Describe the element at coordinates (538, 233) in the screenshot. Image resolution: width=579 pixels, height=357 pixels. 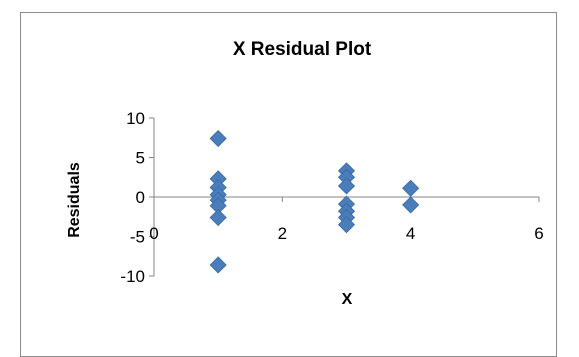
I see `x-tick-label: 6` at that location.